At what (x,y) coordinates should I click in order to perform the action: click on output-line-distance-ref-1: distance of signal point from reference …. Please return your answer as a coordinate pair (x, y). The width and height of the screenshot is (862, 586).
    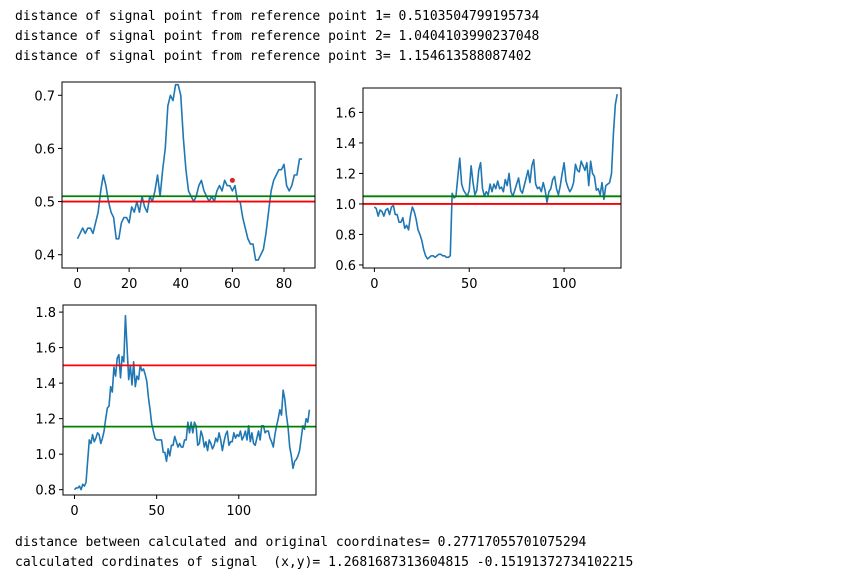
    Looking at the image, I should click on (277, 16).